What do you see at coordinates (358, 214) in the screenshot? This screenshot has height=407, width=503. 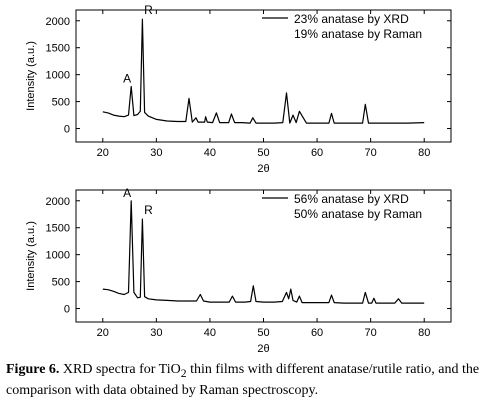 I see `legend-entry: 50% anatase by Raman` at bounding box center [358, 214].